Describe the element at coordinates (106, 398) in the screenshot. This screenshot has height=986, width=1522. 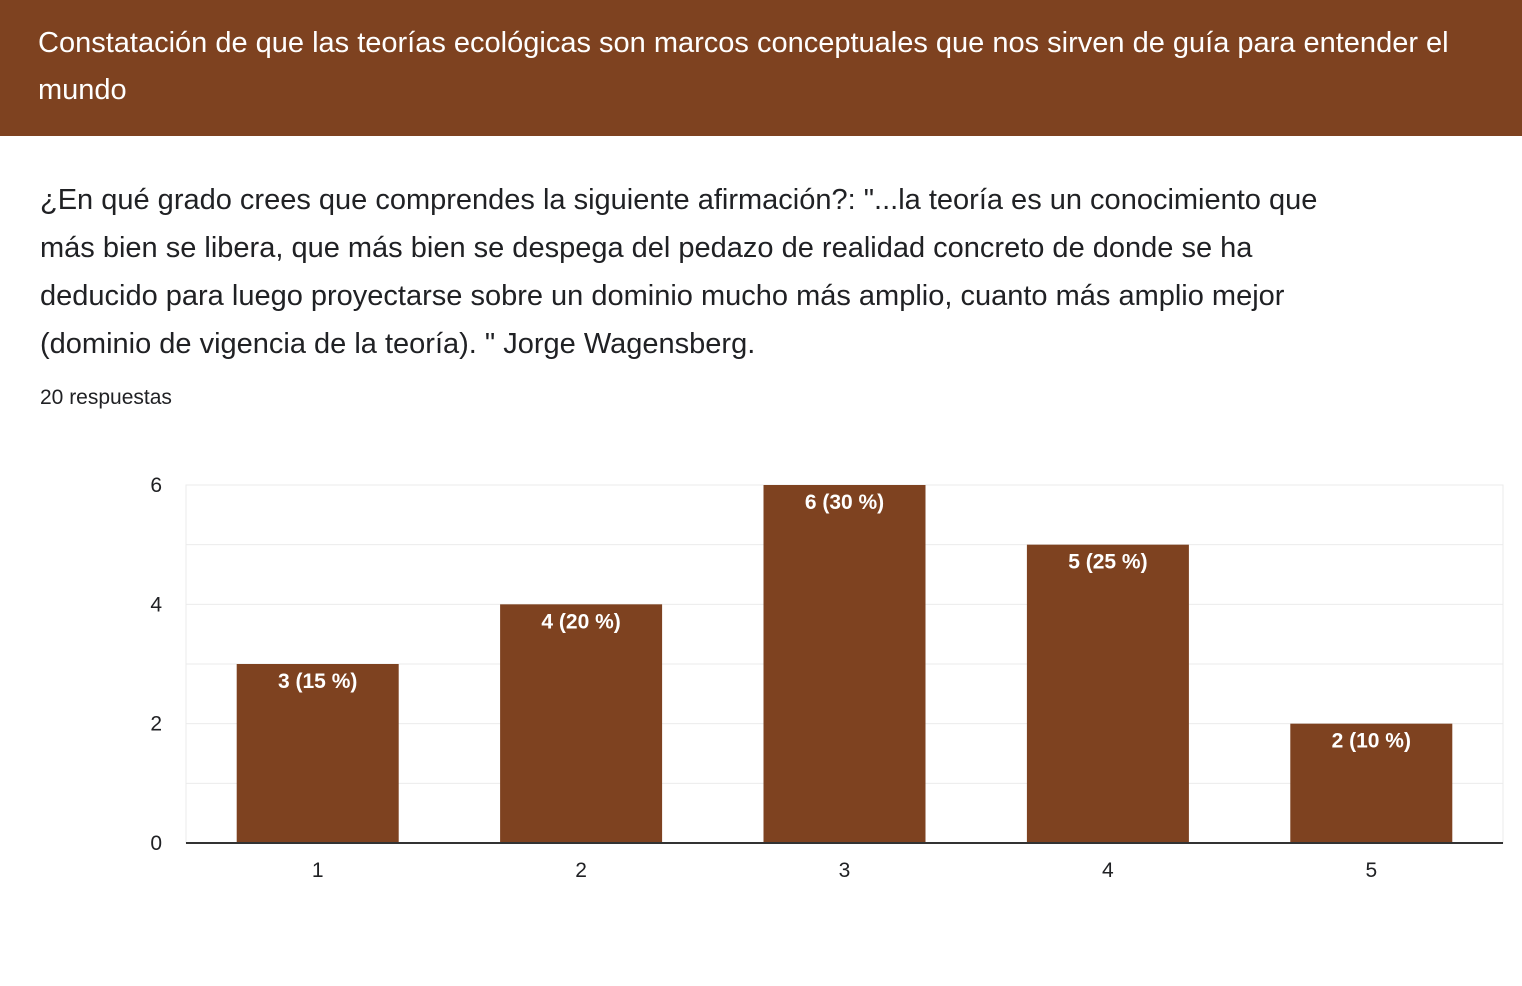
I see `response-count: 20 respuestas` at that location.